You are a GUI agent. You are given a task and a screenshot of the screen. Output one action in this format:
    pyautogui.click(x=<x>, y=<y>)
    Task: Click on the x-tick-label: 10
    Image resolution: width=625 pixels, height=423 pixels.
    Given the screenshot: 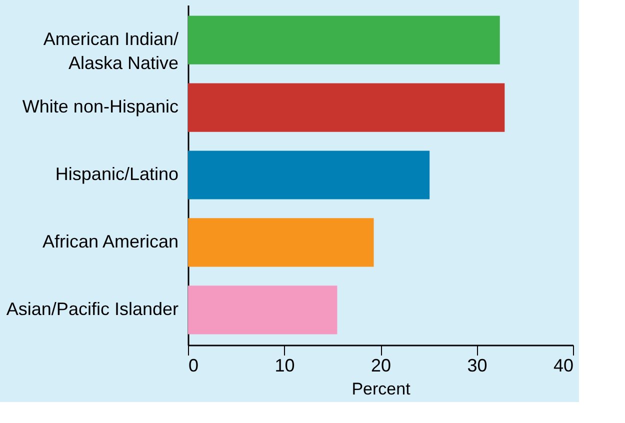 What is the action you would take?
    pyautogui.click(x=284, y=366)
    